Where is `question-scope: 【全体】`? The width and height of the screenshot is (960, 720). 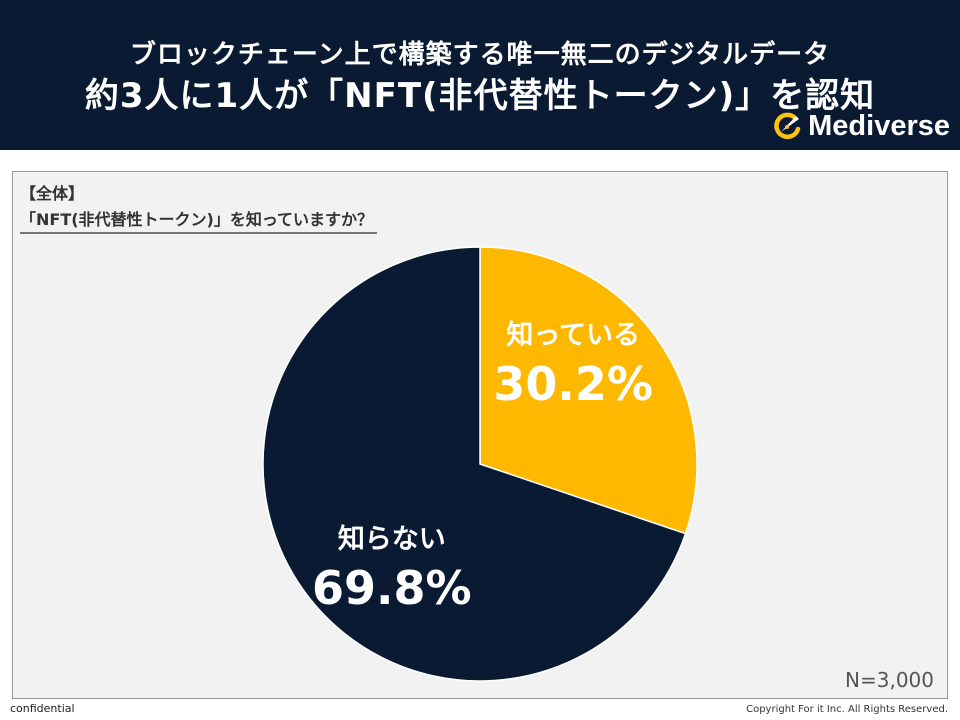 question-scope: 【全体】 is located at coordinates (52, 193).